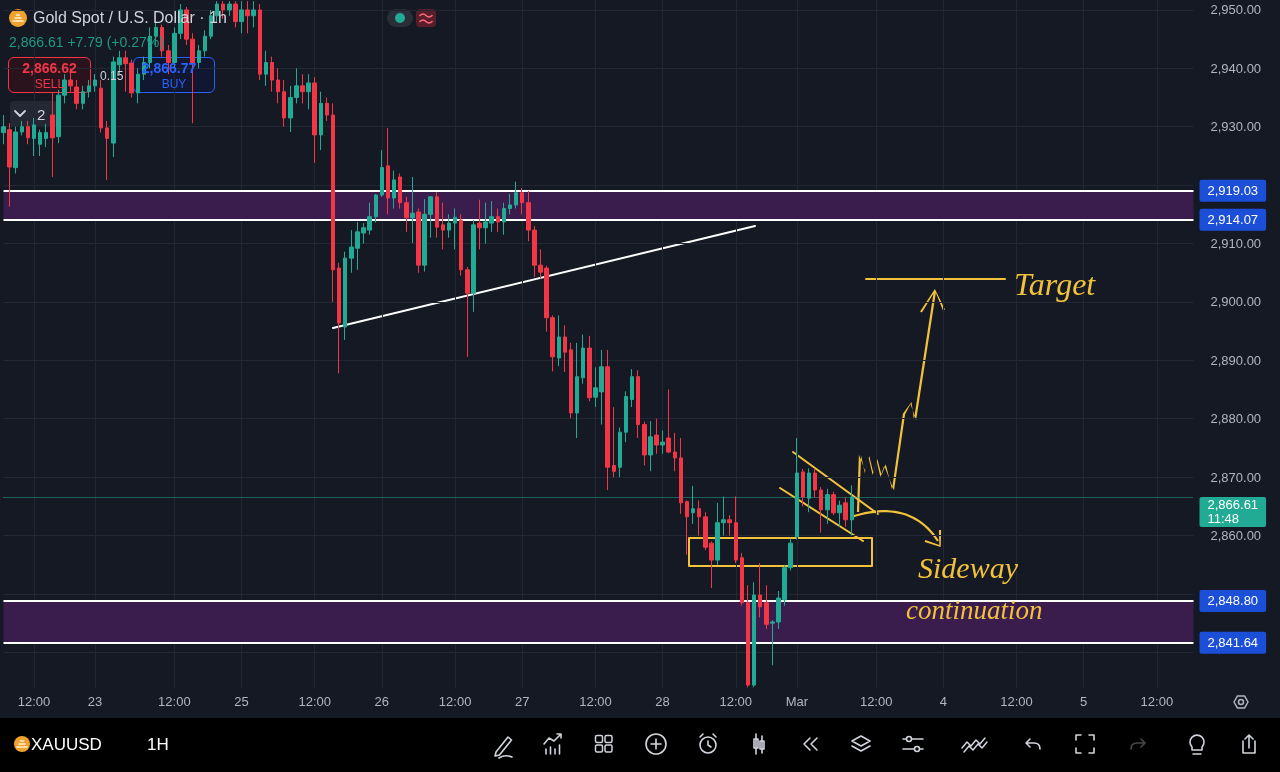  I want to click on ref-line-label: 2,848.80, so click(1233, 601).